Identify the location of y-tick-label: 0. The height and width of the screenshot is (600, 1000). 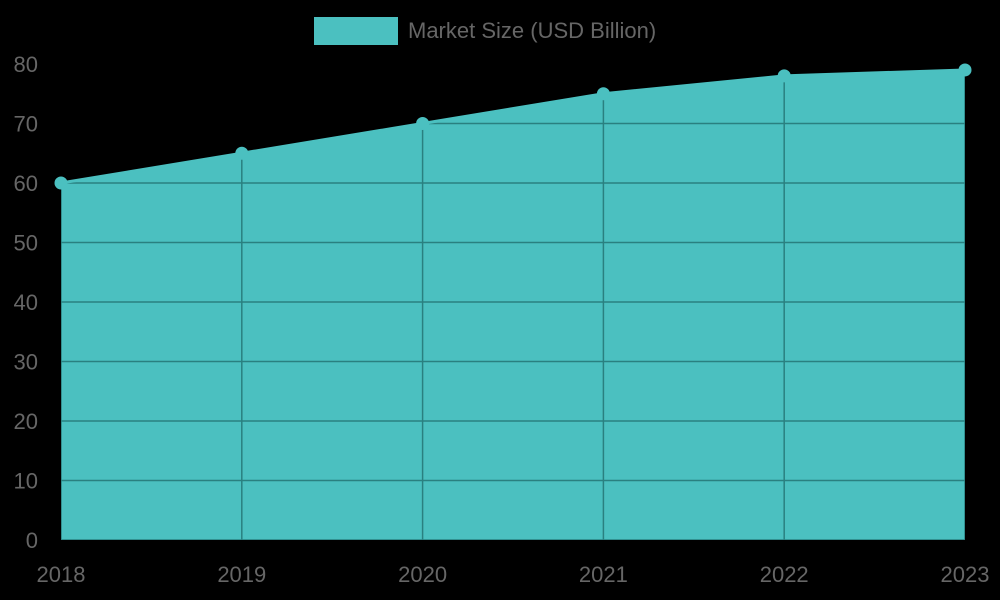
(32, 540).